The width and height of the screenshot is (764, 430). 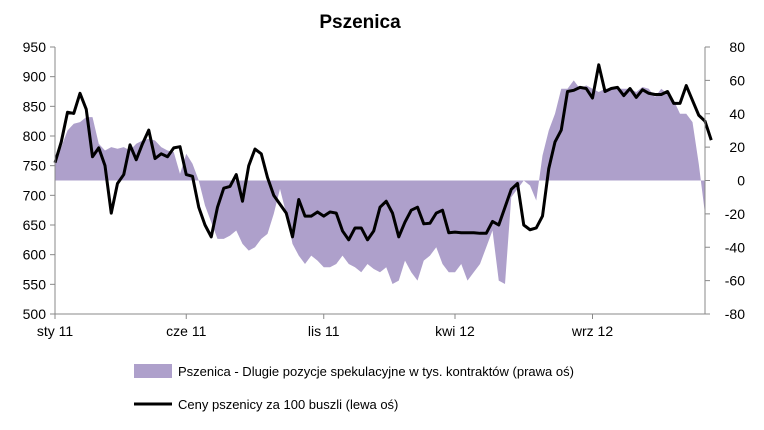 I want to click on right-tick-label: 20, so click(x=737, y=147).